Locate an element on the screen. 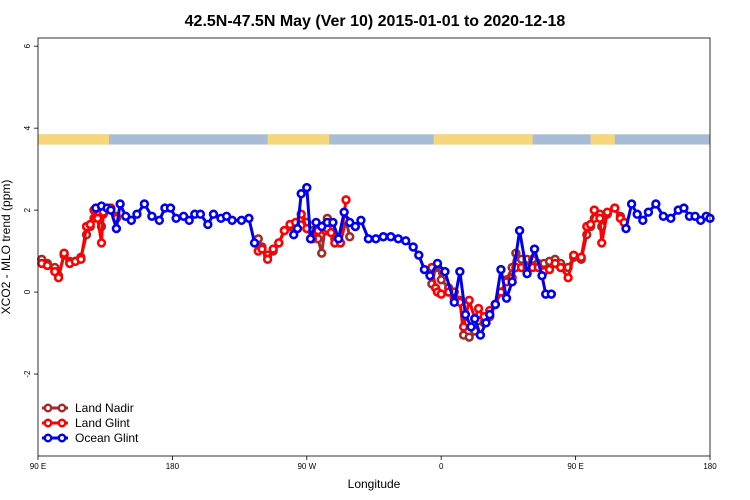  x-tick-label: 0 is located at coordinates (441, 466).